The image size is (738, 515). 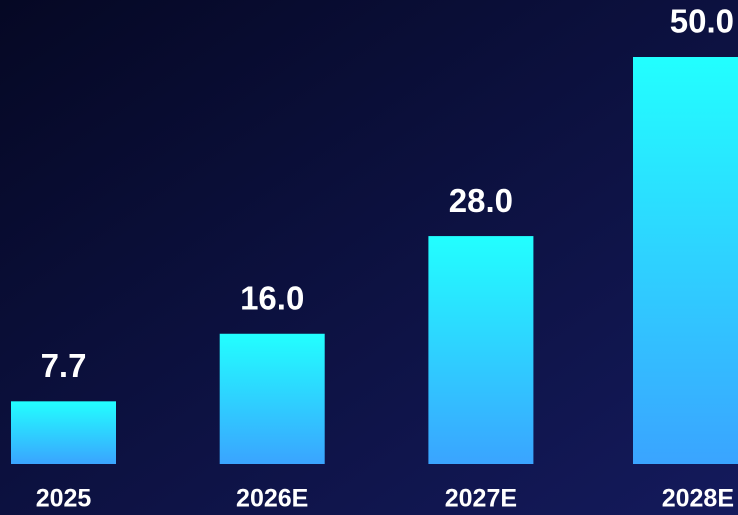 What do you see at coordinates (64, 365) in the screenshot?
I see `value-label: 7.7` at bounding box center [64, 365].